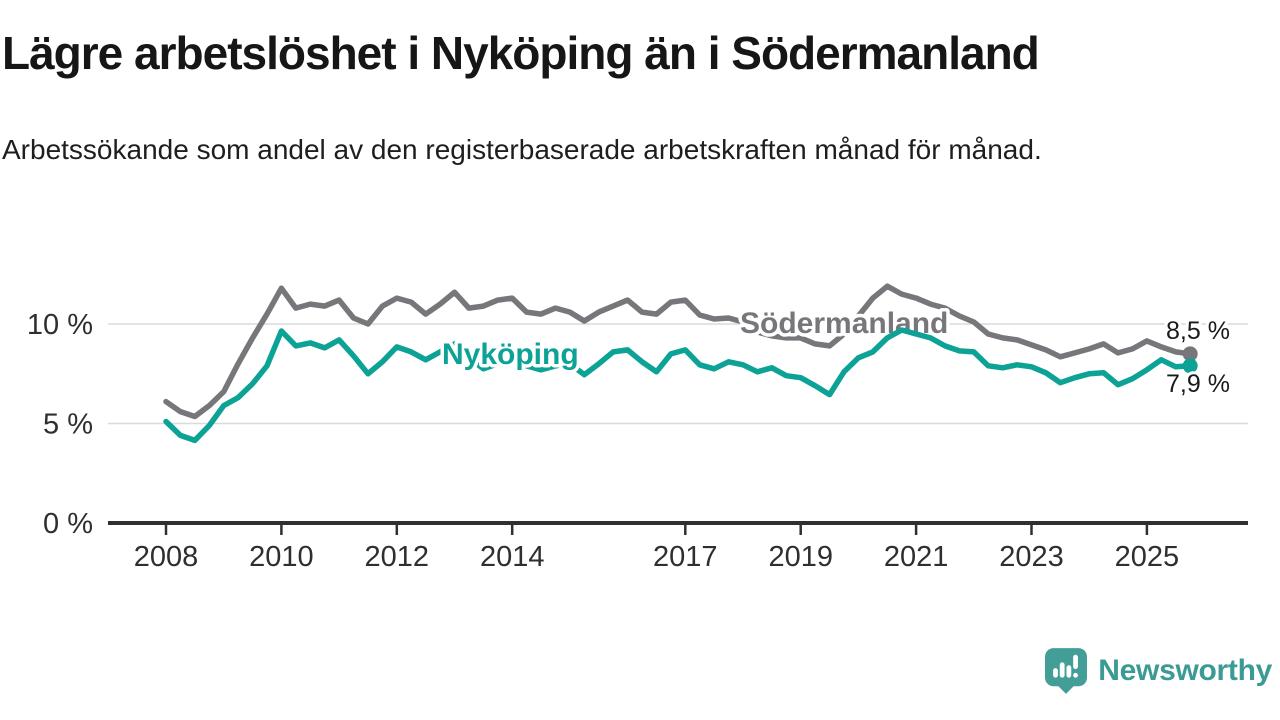  What do you see at coordinates (1185, 670) in the screenshot?
I see `newsworthy-logo-text: Newsworthy` at bounding box center [1185, 670].